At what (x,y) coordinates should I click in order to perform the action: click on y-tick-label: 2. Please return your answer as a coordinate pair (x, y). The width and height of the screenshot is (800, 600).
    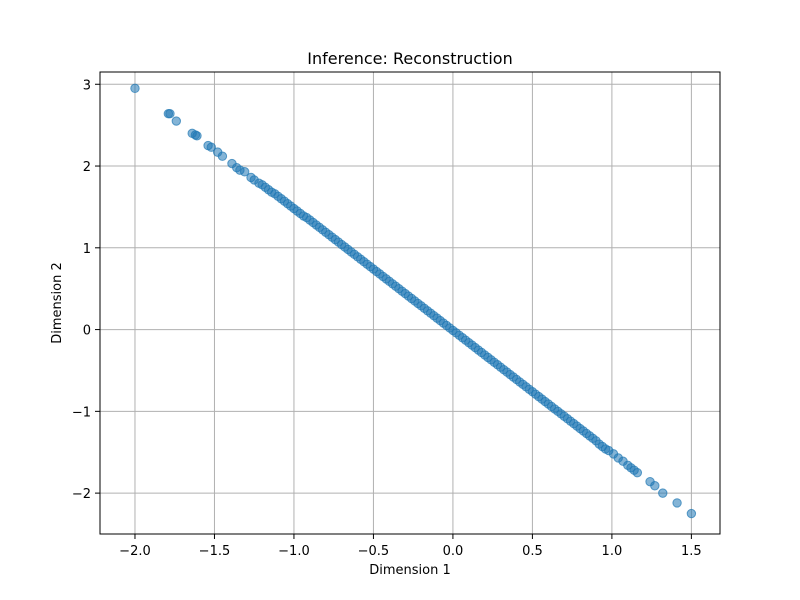
    Looking at the image, I should click on (87, 167).